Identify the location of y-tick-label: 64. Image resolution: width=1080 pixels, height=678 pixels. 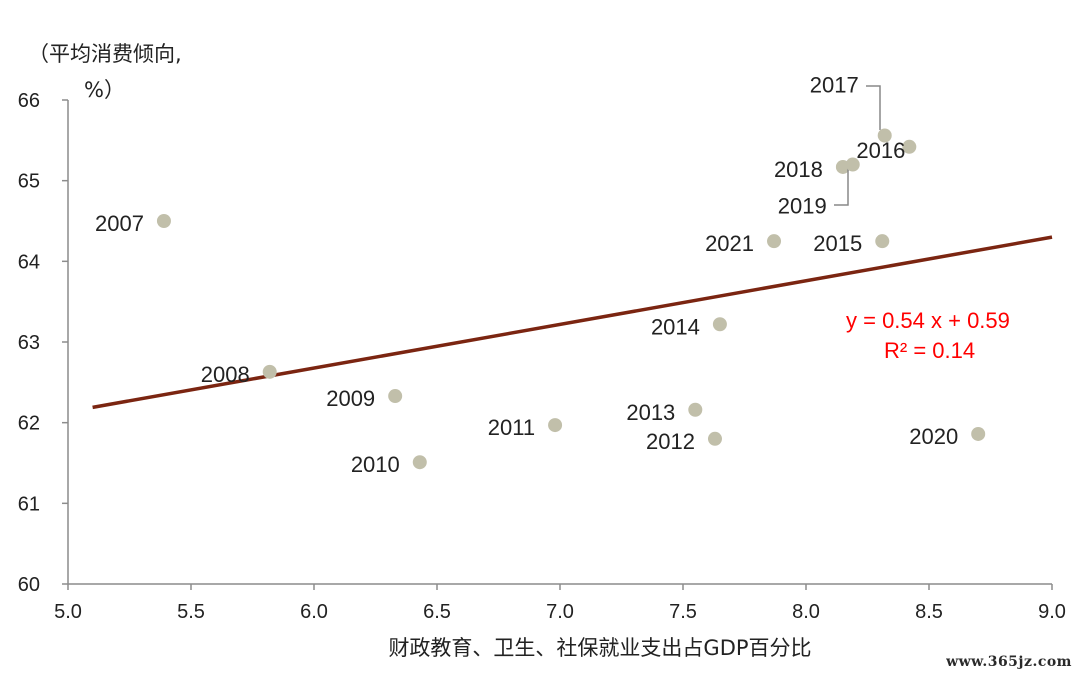
(29, 262).